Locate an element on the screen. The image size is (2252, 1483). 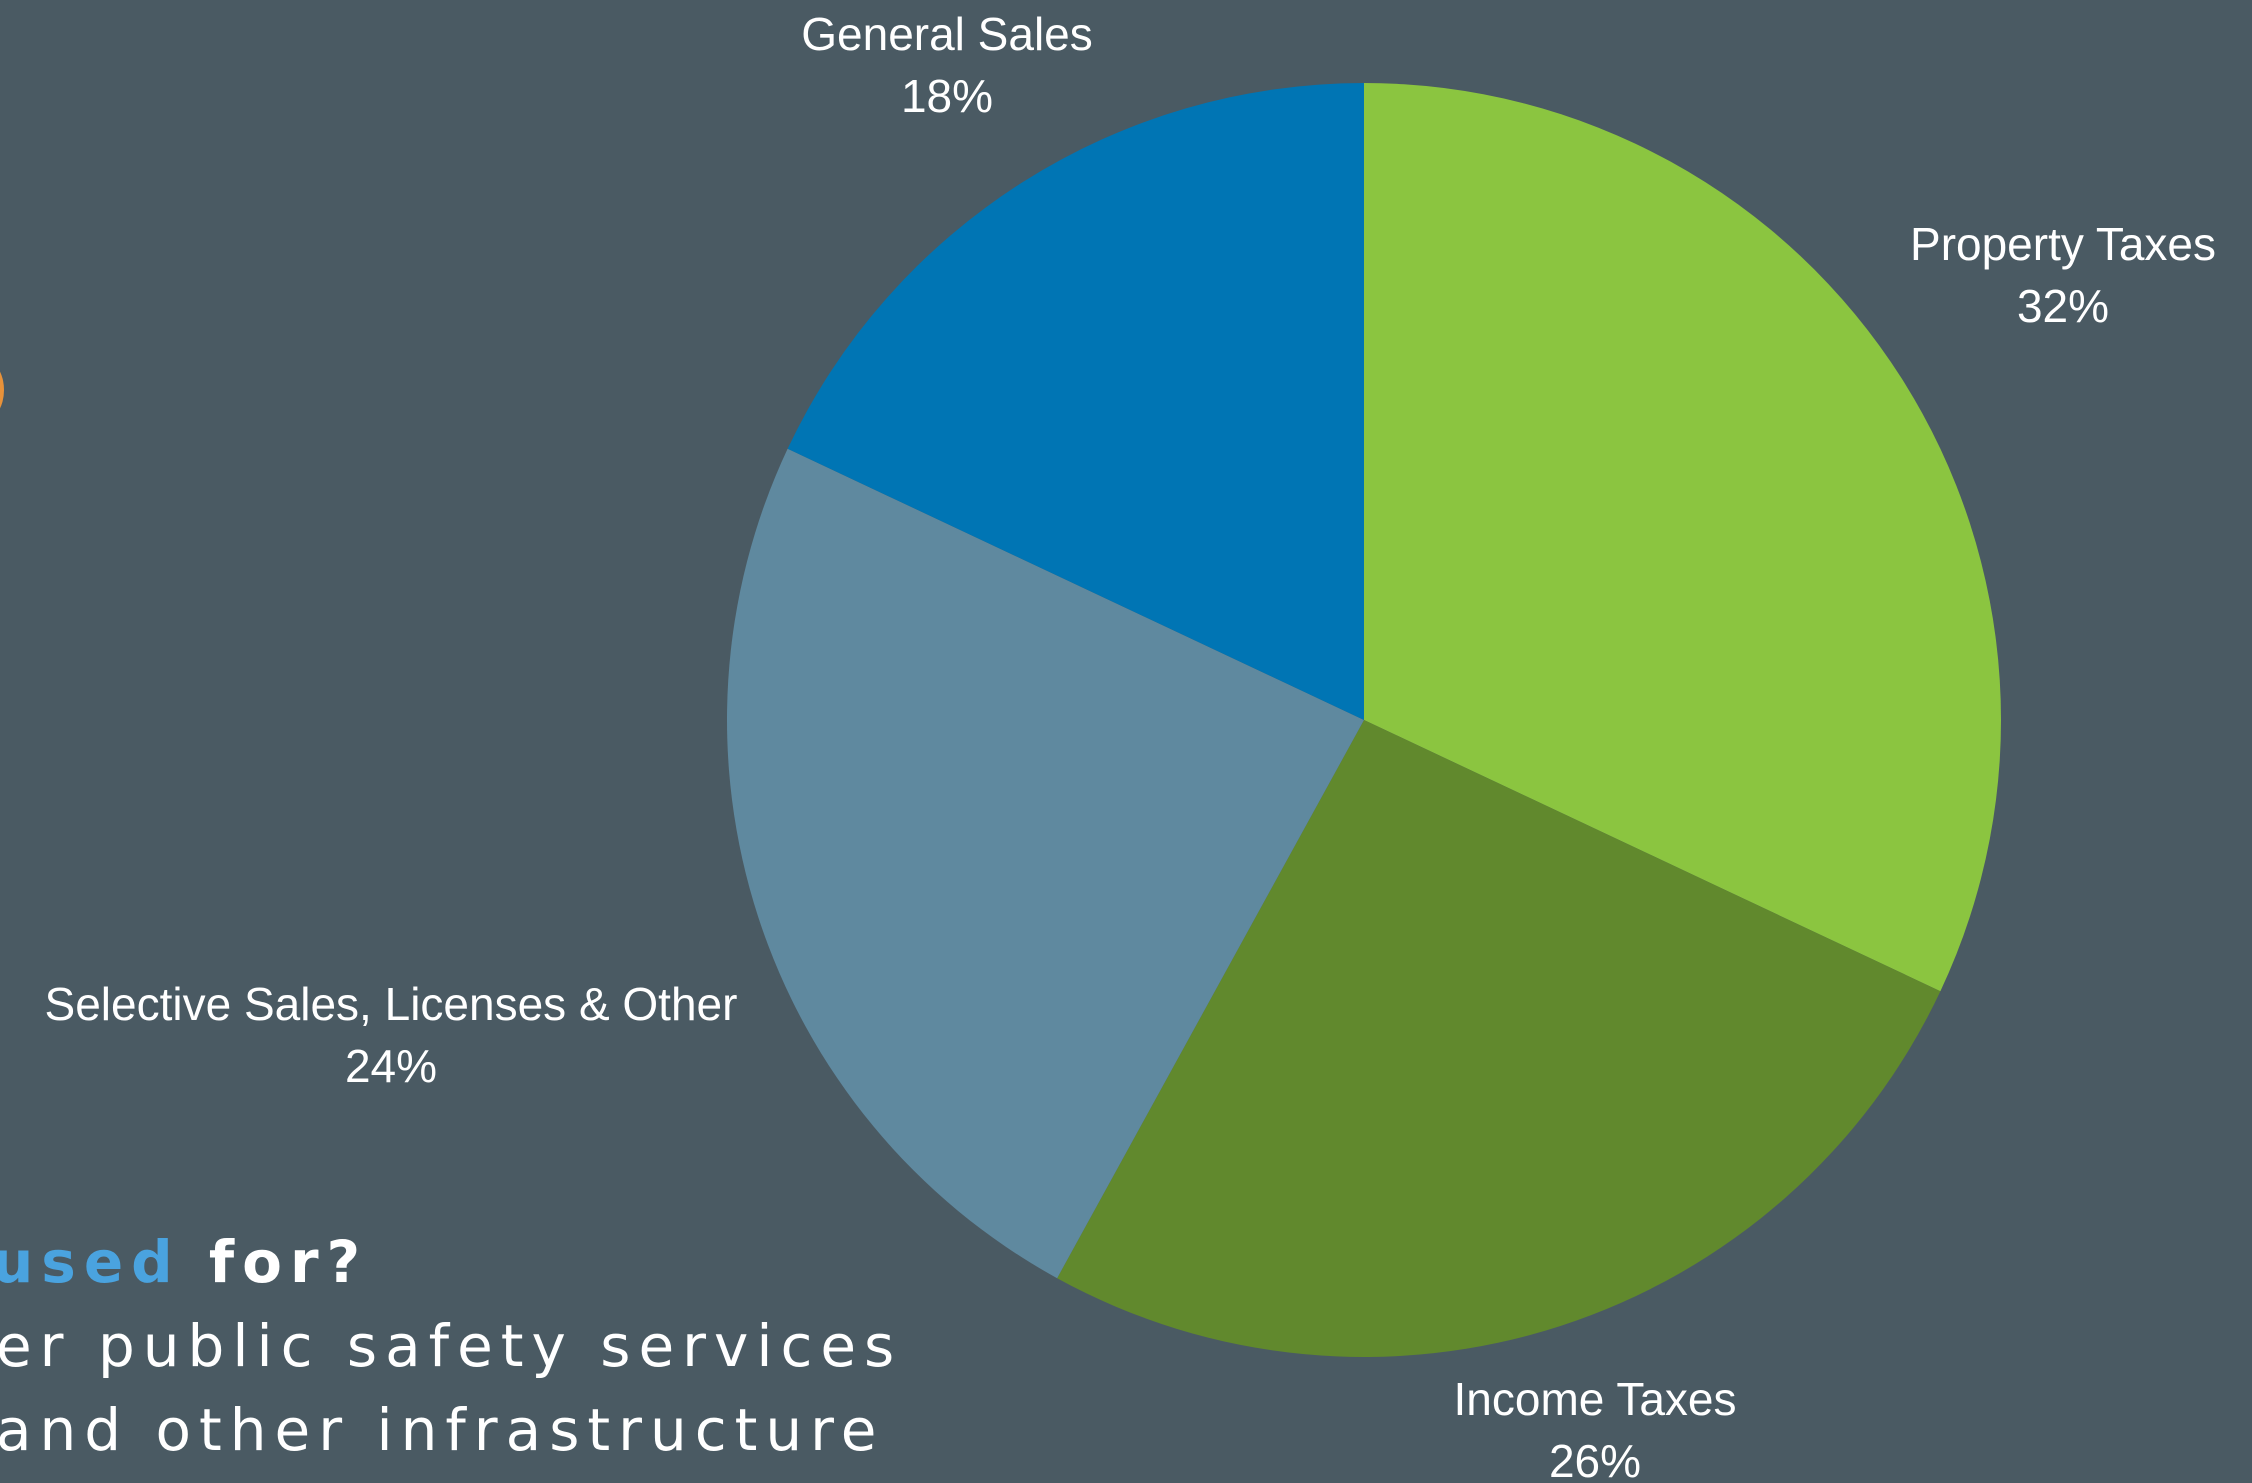
question-line: used for? is located at coordinates (184, 1262).